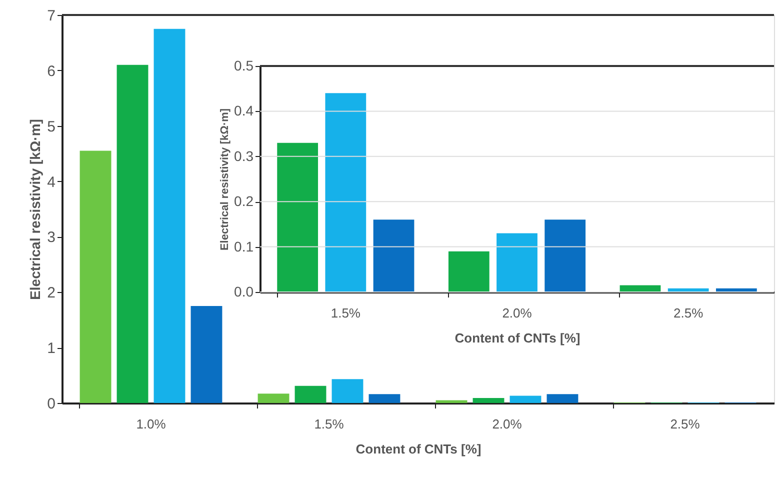 The width and height of the screenshot is (782, 484). Describe the element at coordinates (51, 404) in the screenshot. I see `y-tick-label: 0` at that location.